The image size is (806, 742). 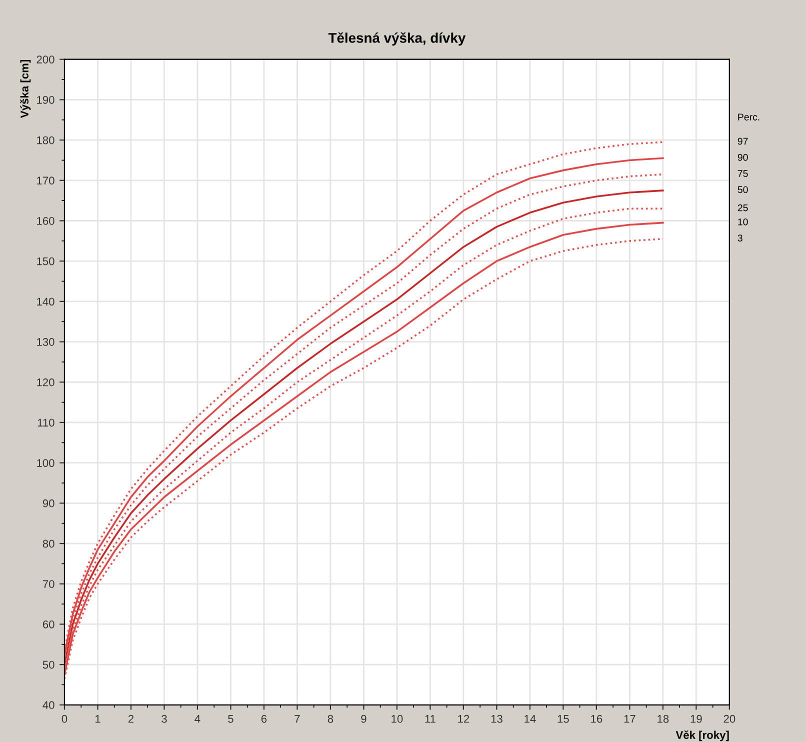 I want to click on x-tick-label: 7, so click(x=297, y=719).